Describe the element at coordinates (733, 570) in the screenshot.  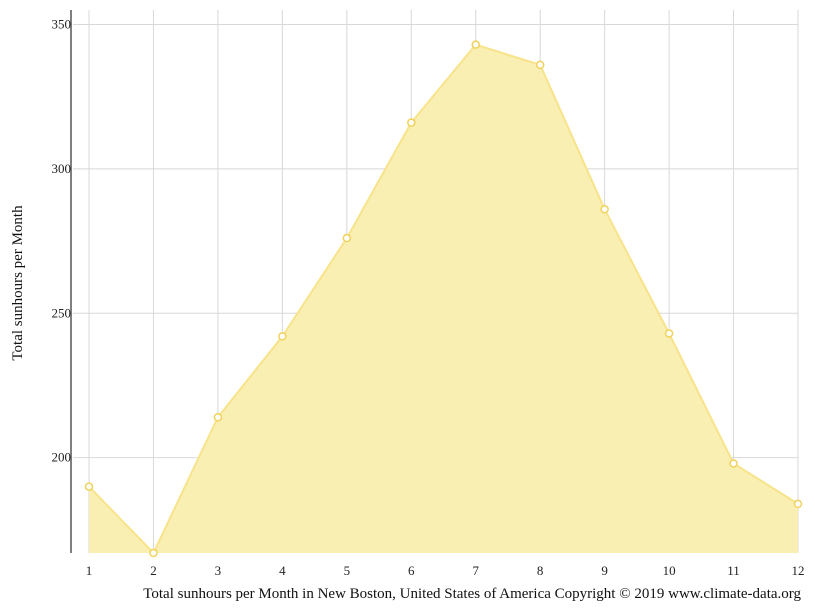
I see `x-tick-11: 11` at that location.